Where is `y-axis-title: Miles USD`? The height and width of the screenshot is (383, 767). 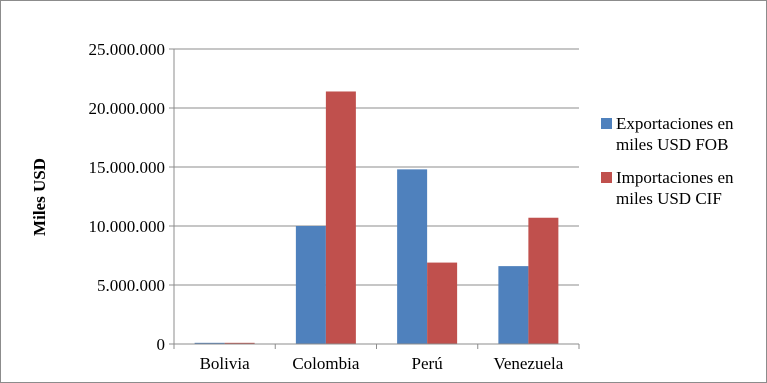
y-axis-title: Miles USD is located at coordinates (39, 197).